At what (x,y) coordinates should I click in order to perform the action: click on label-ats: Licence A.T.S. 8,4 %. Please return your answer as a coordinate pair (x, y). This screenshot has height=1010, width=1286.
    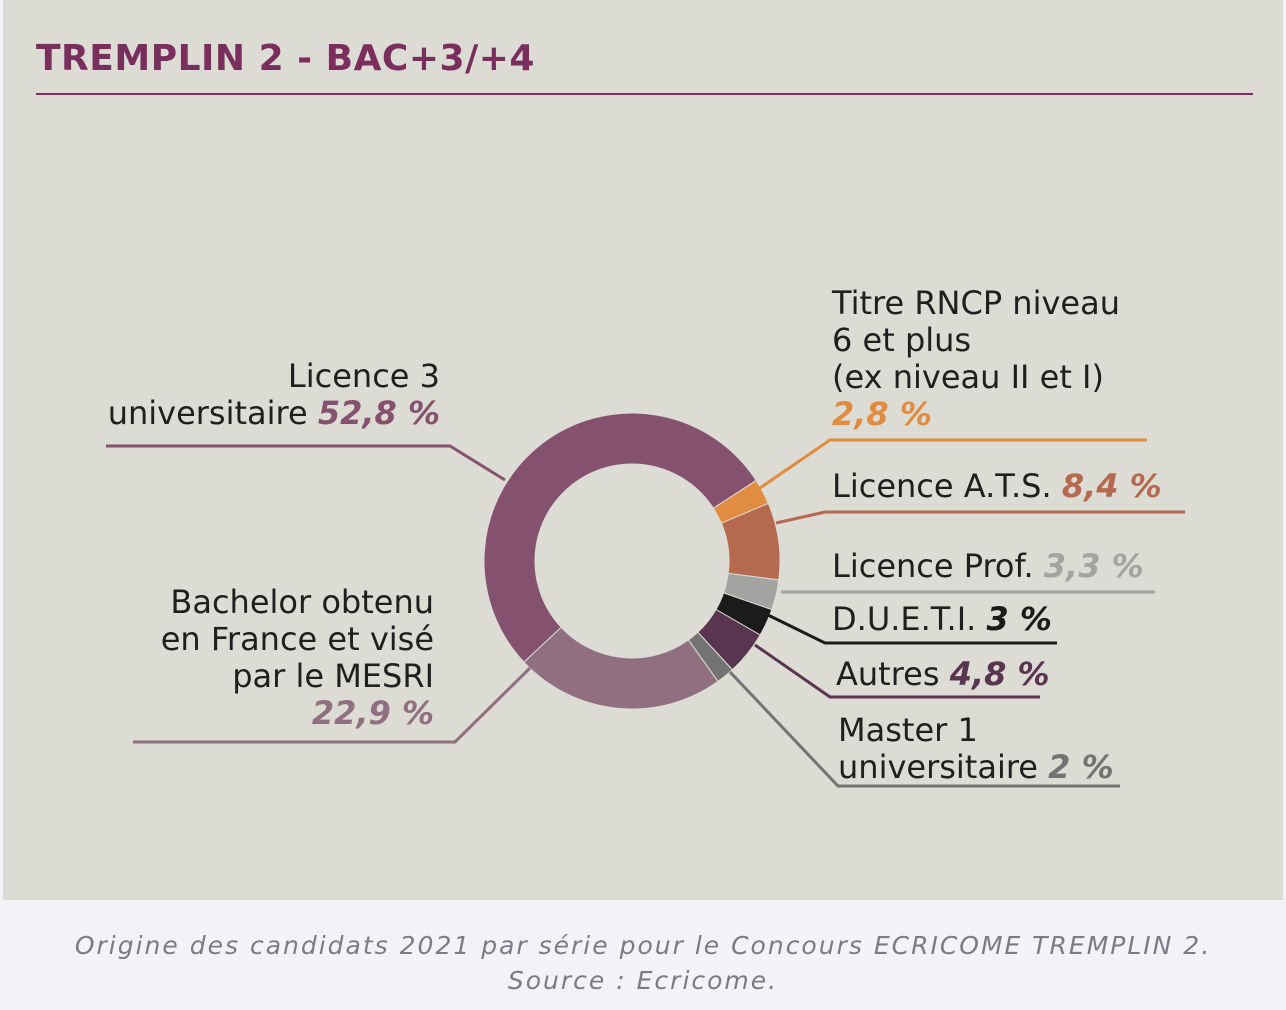
    Looking at the image, I should click on (997, 486).